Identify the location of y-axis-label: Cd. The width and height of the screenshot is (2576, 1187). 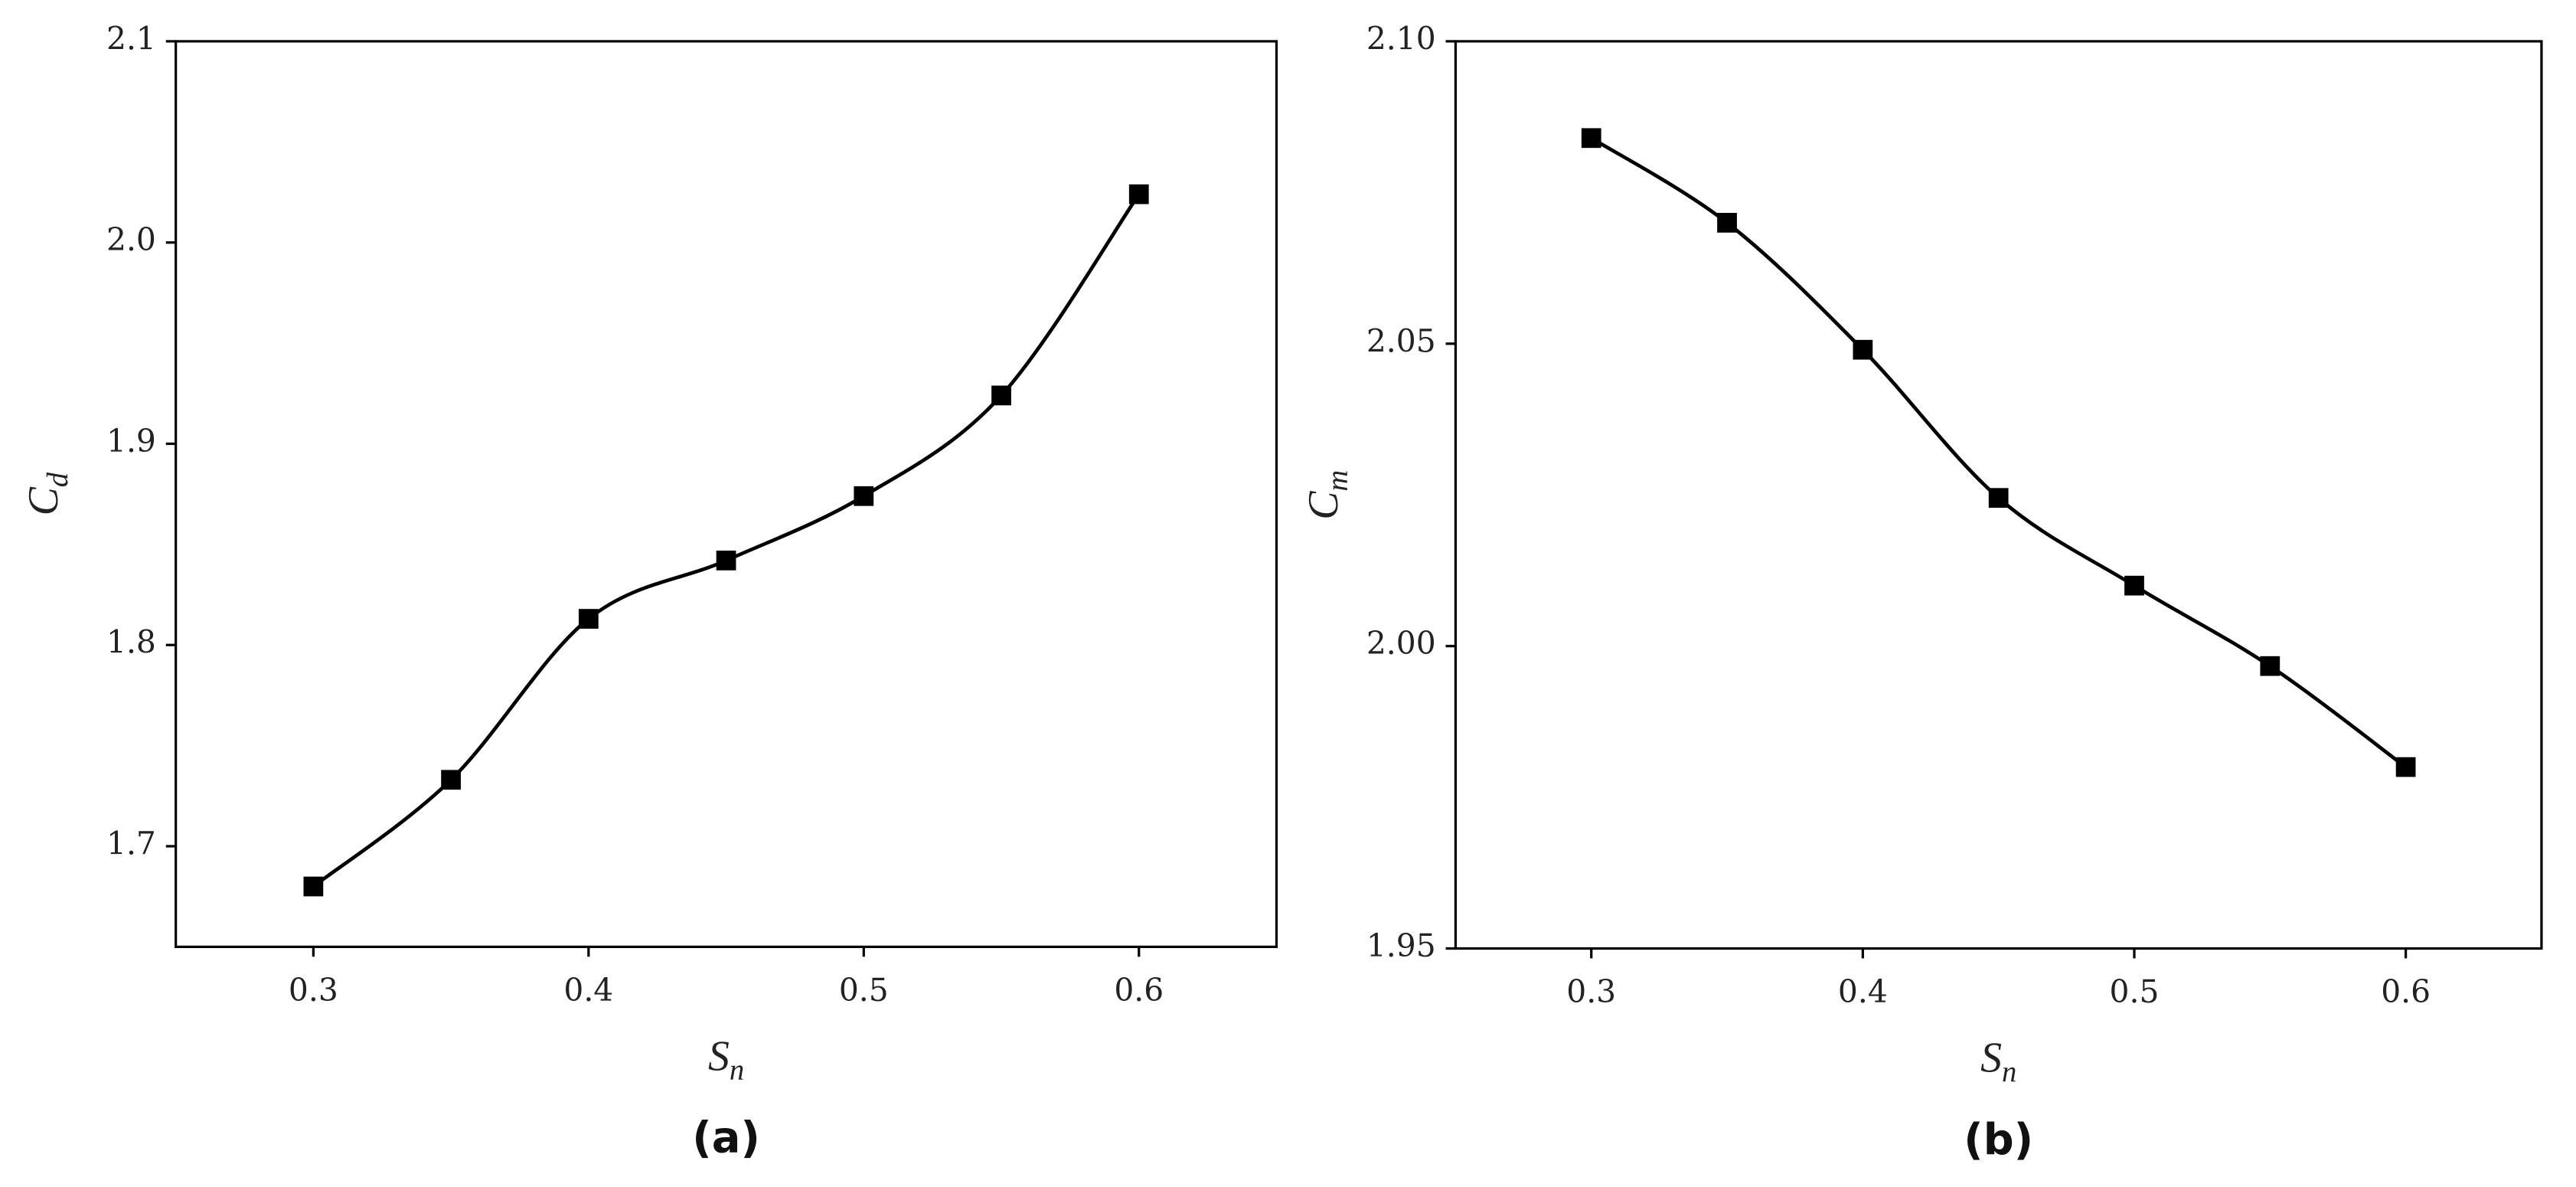
(47, 493).